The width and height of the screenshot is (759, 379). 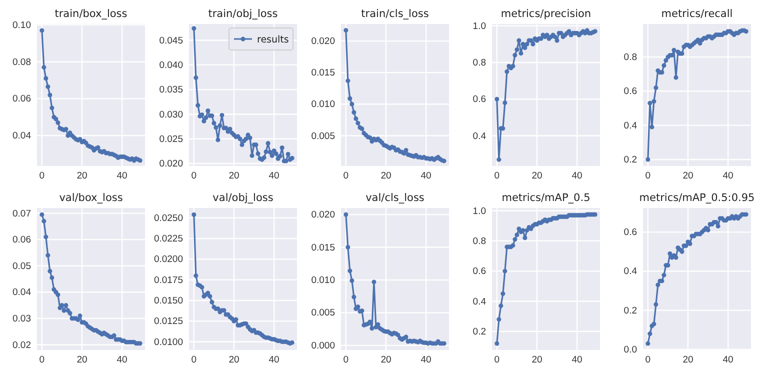 I want to click on chart-title: metrics/recall, so click(x=697, y=14).